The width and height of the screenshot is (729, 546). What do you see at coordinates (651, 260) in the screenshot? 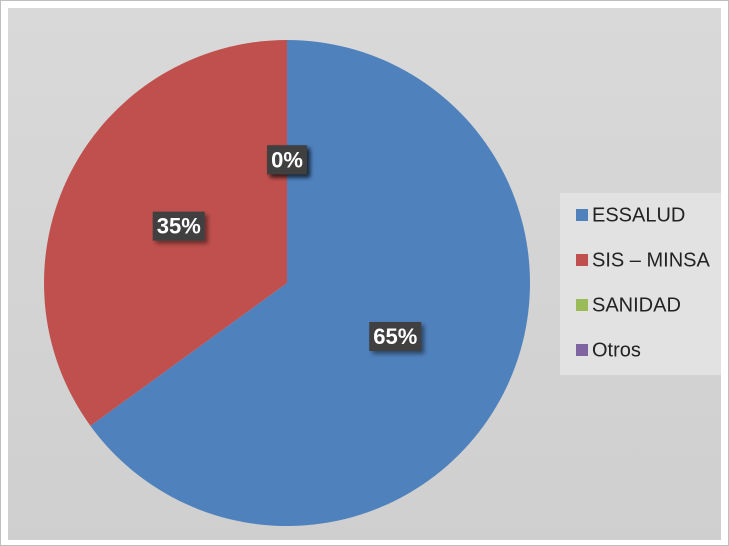
I see `legend-label: SIS – MINSA` at bounding box center [651, 260].